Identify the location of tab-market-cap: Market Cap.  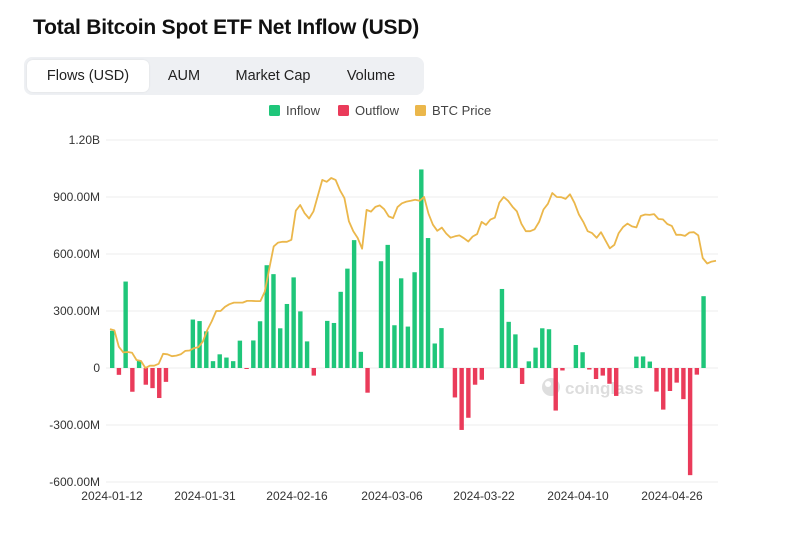
(273, 76).